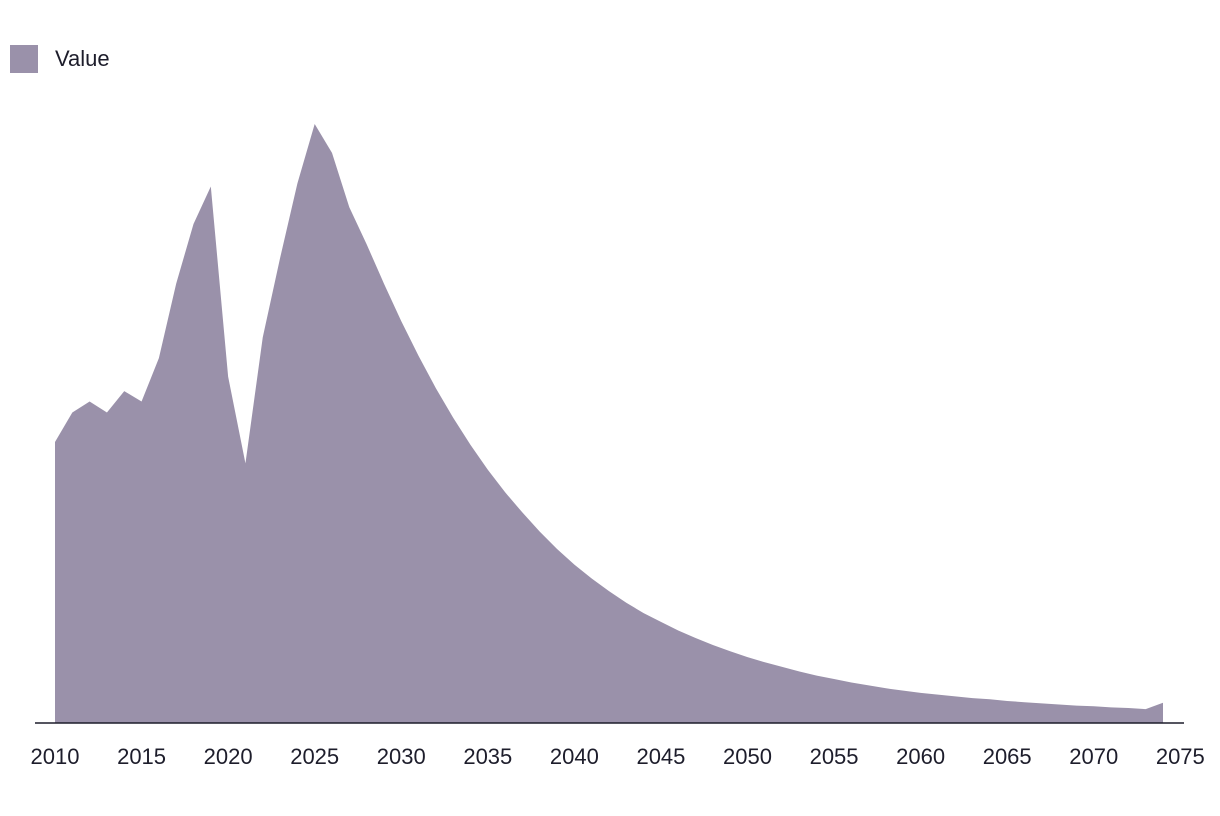  What do you see at coordinates (522, 513) in the screenshot?
I see `data-point-2037` at bounding box center [522, 513].